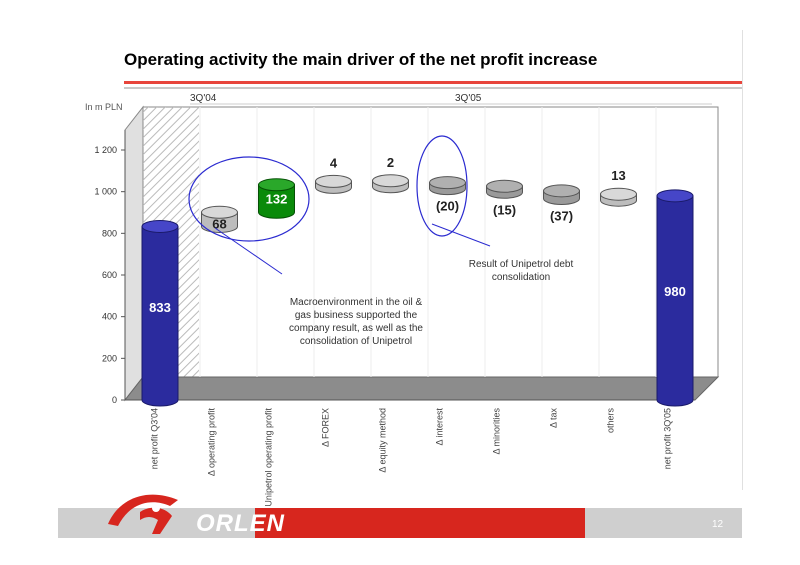 The height and width of the screenshot is (565, 800). What do you see at coordinates (447, 206) in the screenshot?
I see `bar-data-label: (20)` at bounding box center [447, 206].